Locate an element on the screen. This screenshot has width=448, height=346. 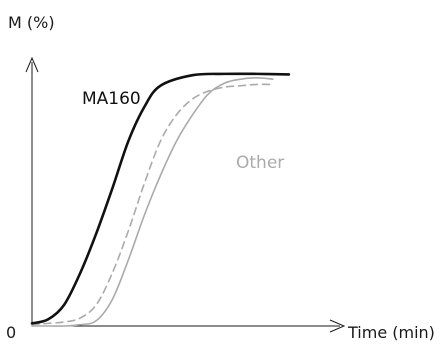
y-axis is located at coordinates (32, 191).